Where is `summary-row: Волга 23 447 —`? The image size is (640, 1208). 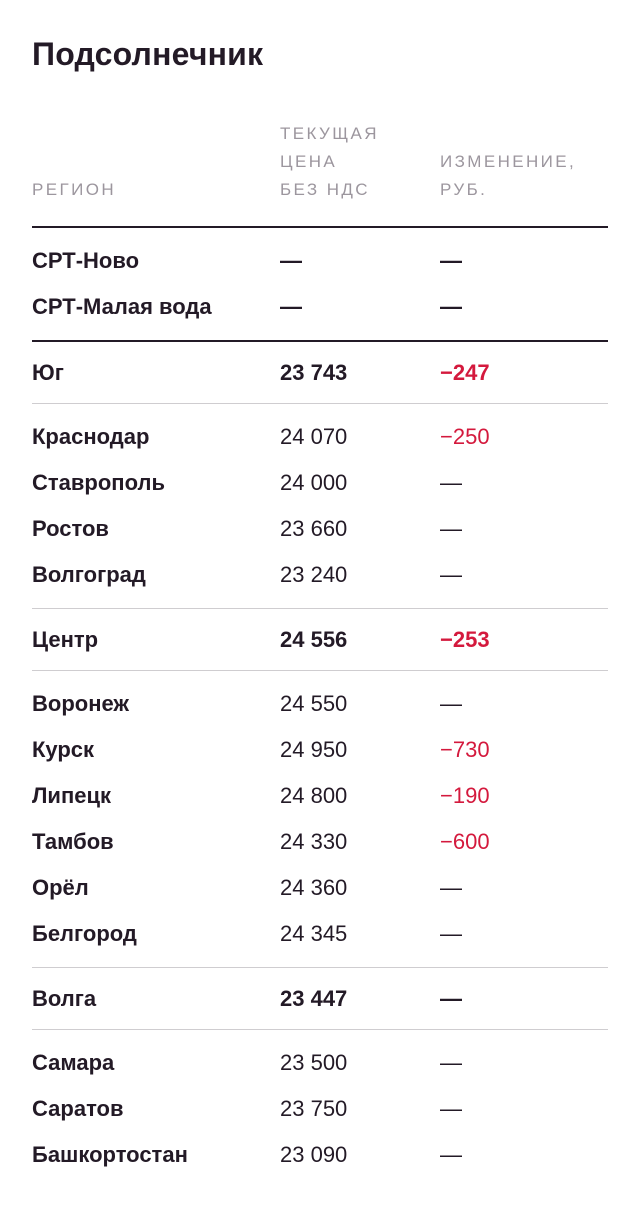
summary-row: Волга 23 447 — is located at coordinates (320, 999).